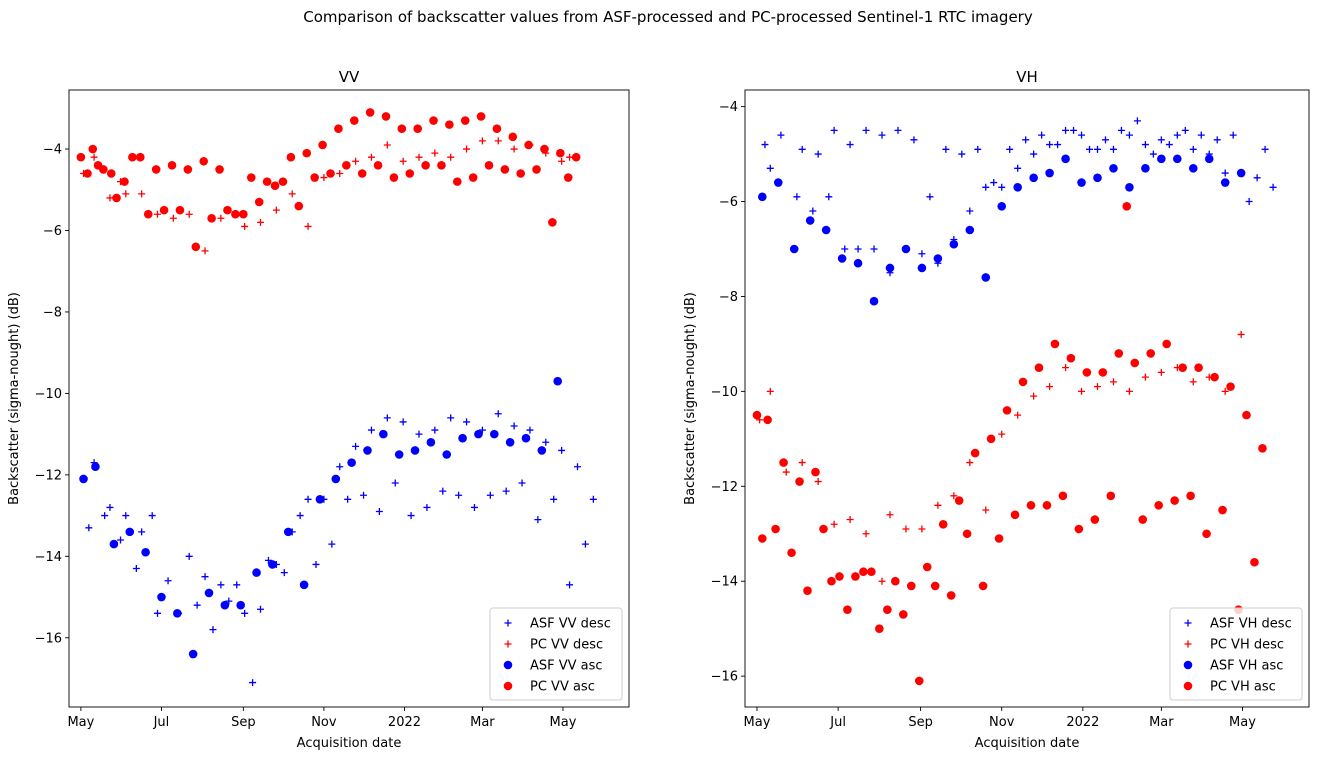 The height and width of the screenshot is (759, 1318). What do you see at coordinates (48, 475) in the screenshot?
I see `y-tick-label: −12` at bounding box center [48, 475].